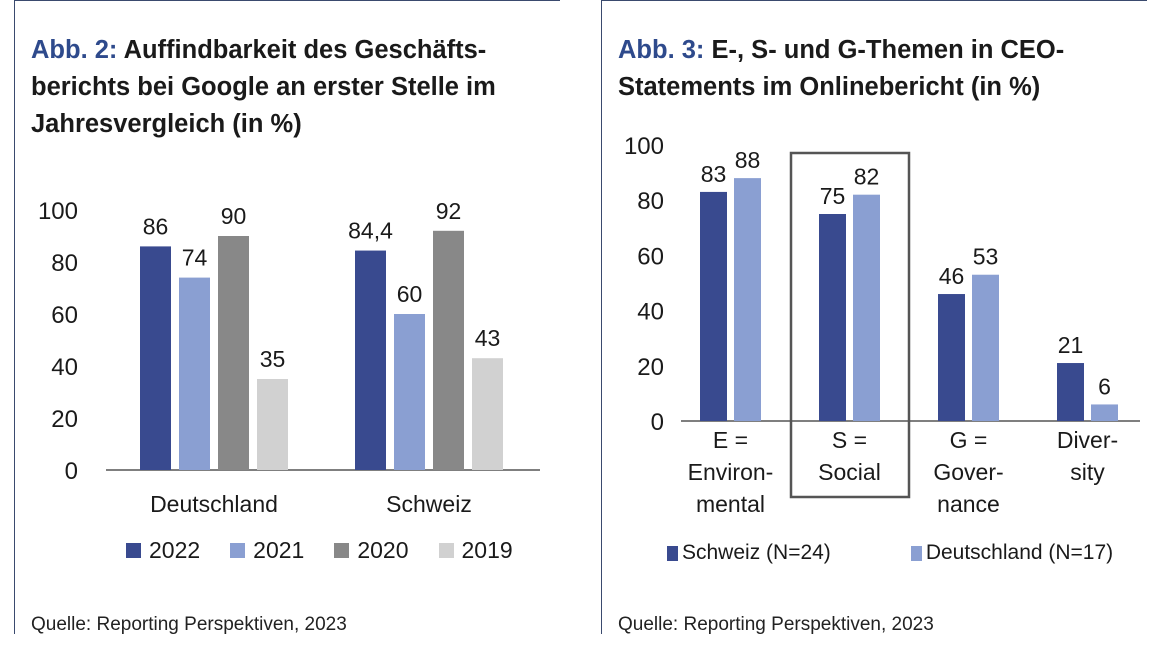 This screenshot has width=1157, height=653. I want to click on legend-swatch-schweiz, so click(672, 553).